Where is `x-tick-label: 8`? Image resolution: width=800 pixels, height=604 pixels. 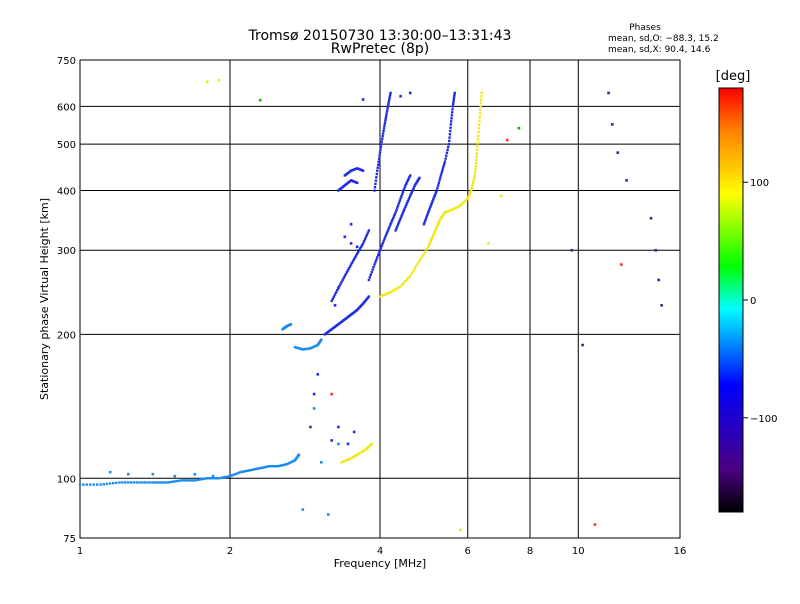 x-tick-label: 8 is located at coordinates (530, 551).